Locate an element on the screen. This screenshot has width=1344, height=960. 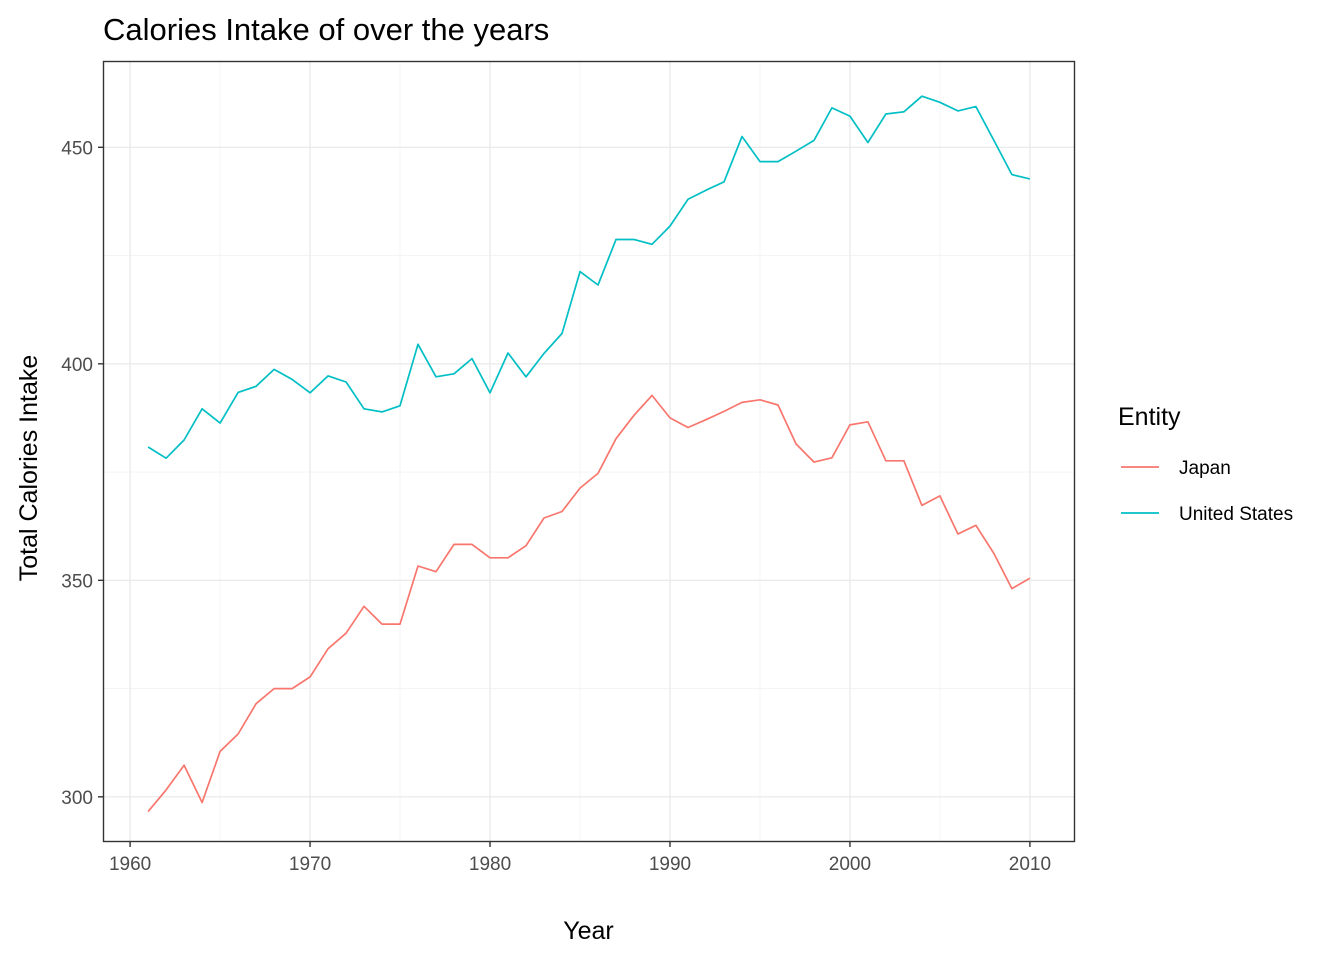
y-axis: 300 350 400 450 is located at coordinates (82, 473).